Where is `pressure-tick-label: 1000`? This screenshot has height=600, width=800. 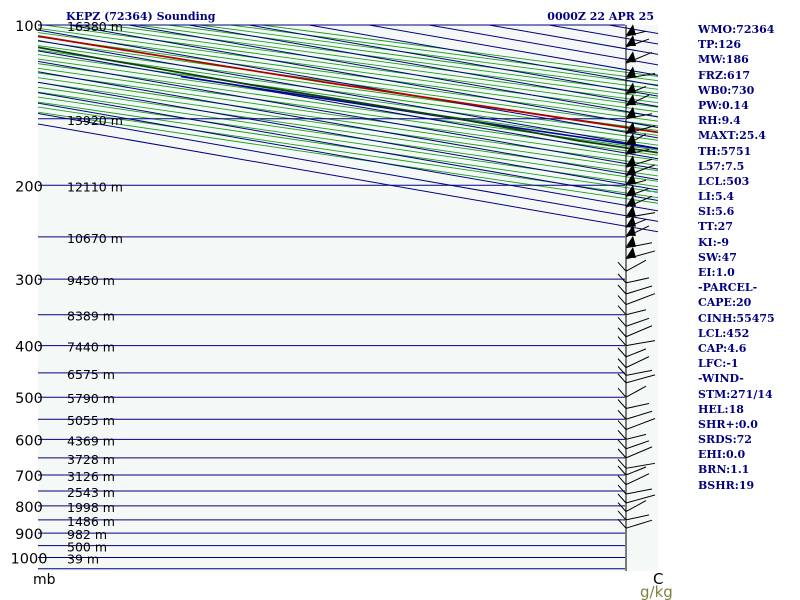
pressure-tick-label: 1000 is located at coordinates (29, 560).